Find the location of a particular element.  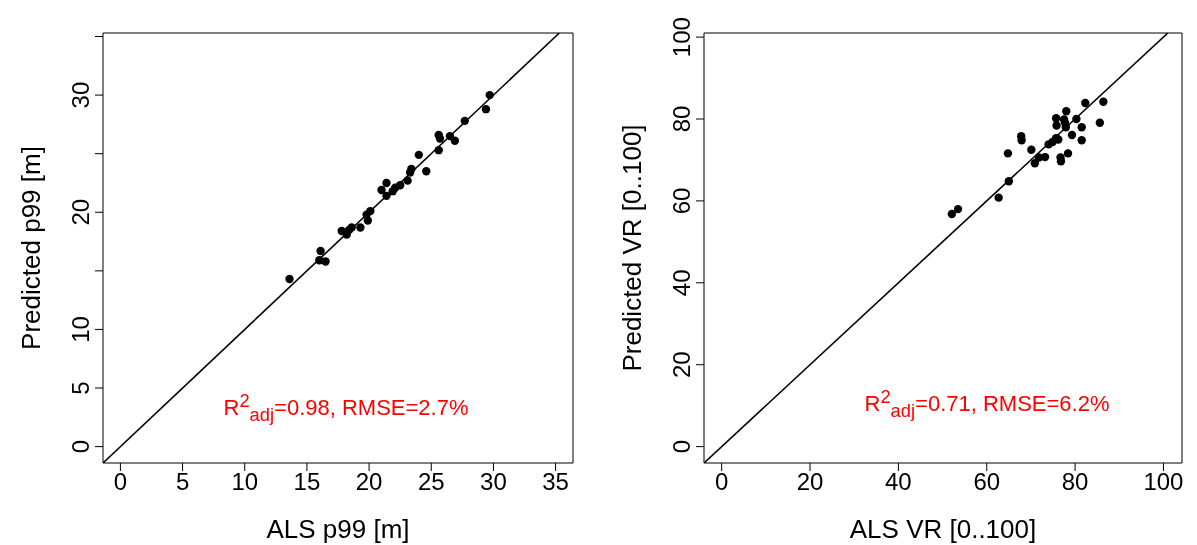

x-tick-label: 25 is located at coordinates (431, 482).